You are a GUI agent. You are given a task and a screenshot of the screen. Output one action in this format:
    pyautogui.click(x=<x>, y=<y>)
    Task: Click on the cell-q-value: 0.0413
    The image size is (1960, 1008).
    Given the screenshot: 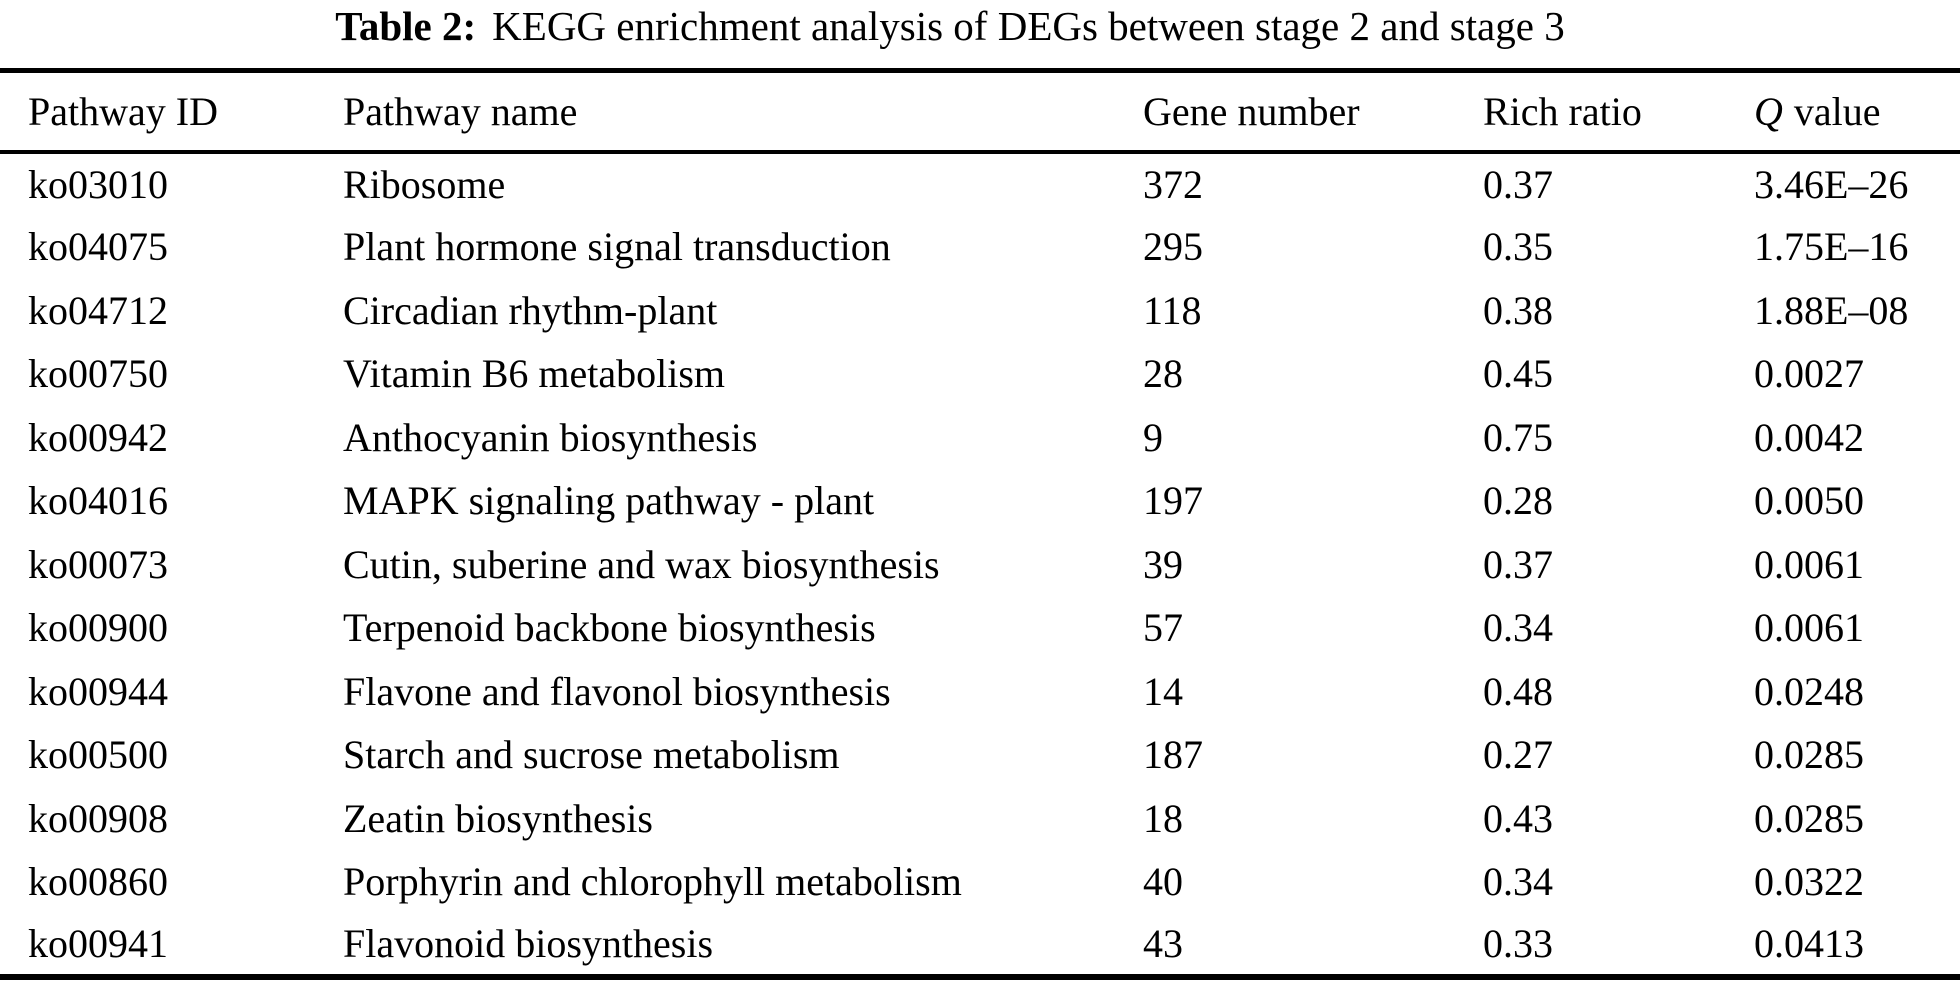 What is the action you would take?
    pyautogui.click(x=1809, y=944)
    